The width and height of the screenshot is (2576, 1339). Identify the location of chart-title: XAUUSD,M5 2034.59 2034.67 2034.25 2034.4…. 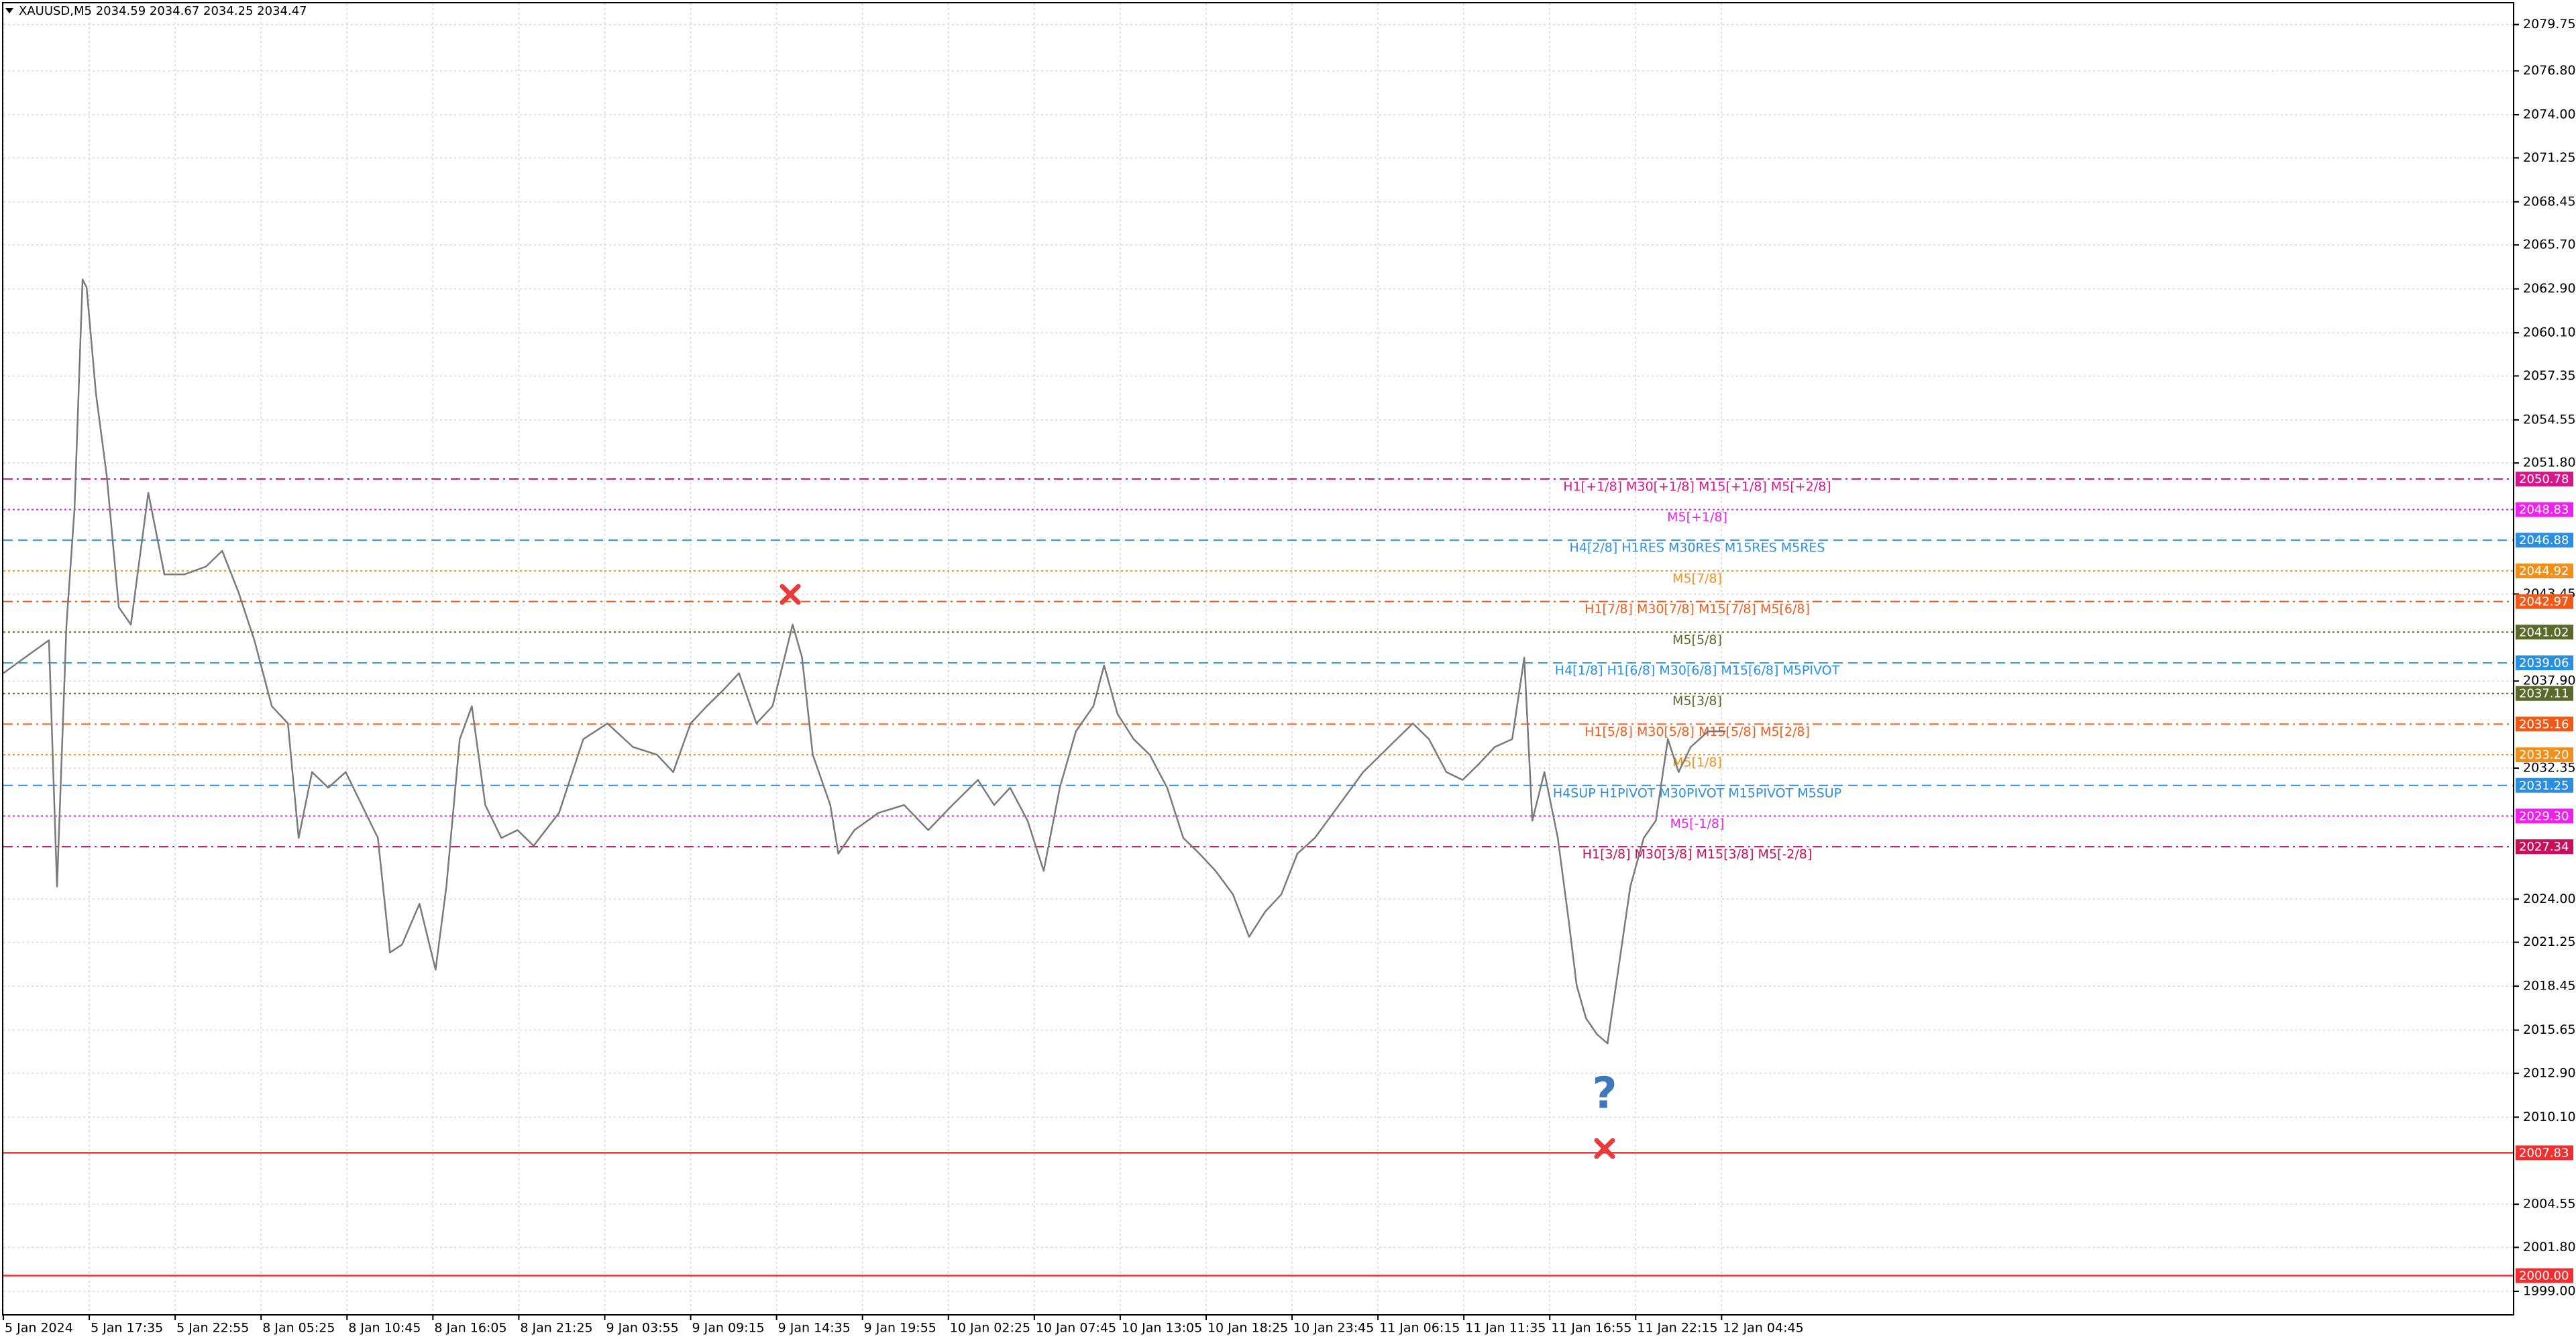
(163, 11).